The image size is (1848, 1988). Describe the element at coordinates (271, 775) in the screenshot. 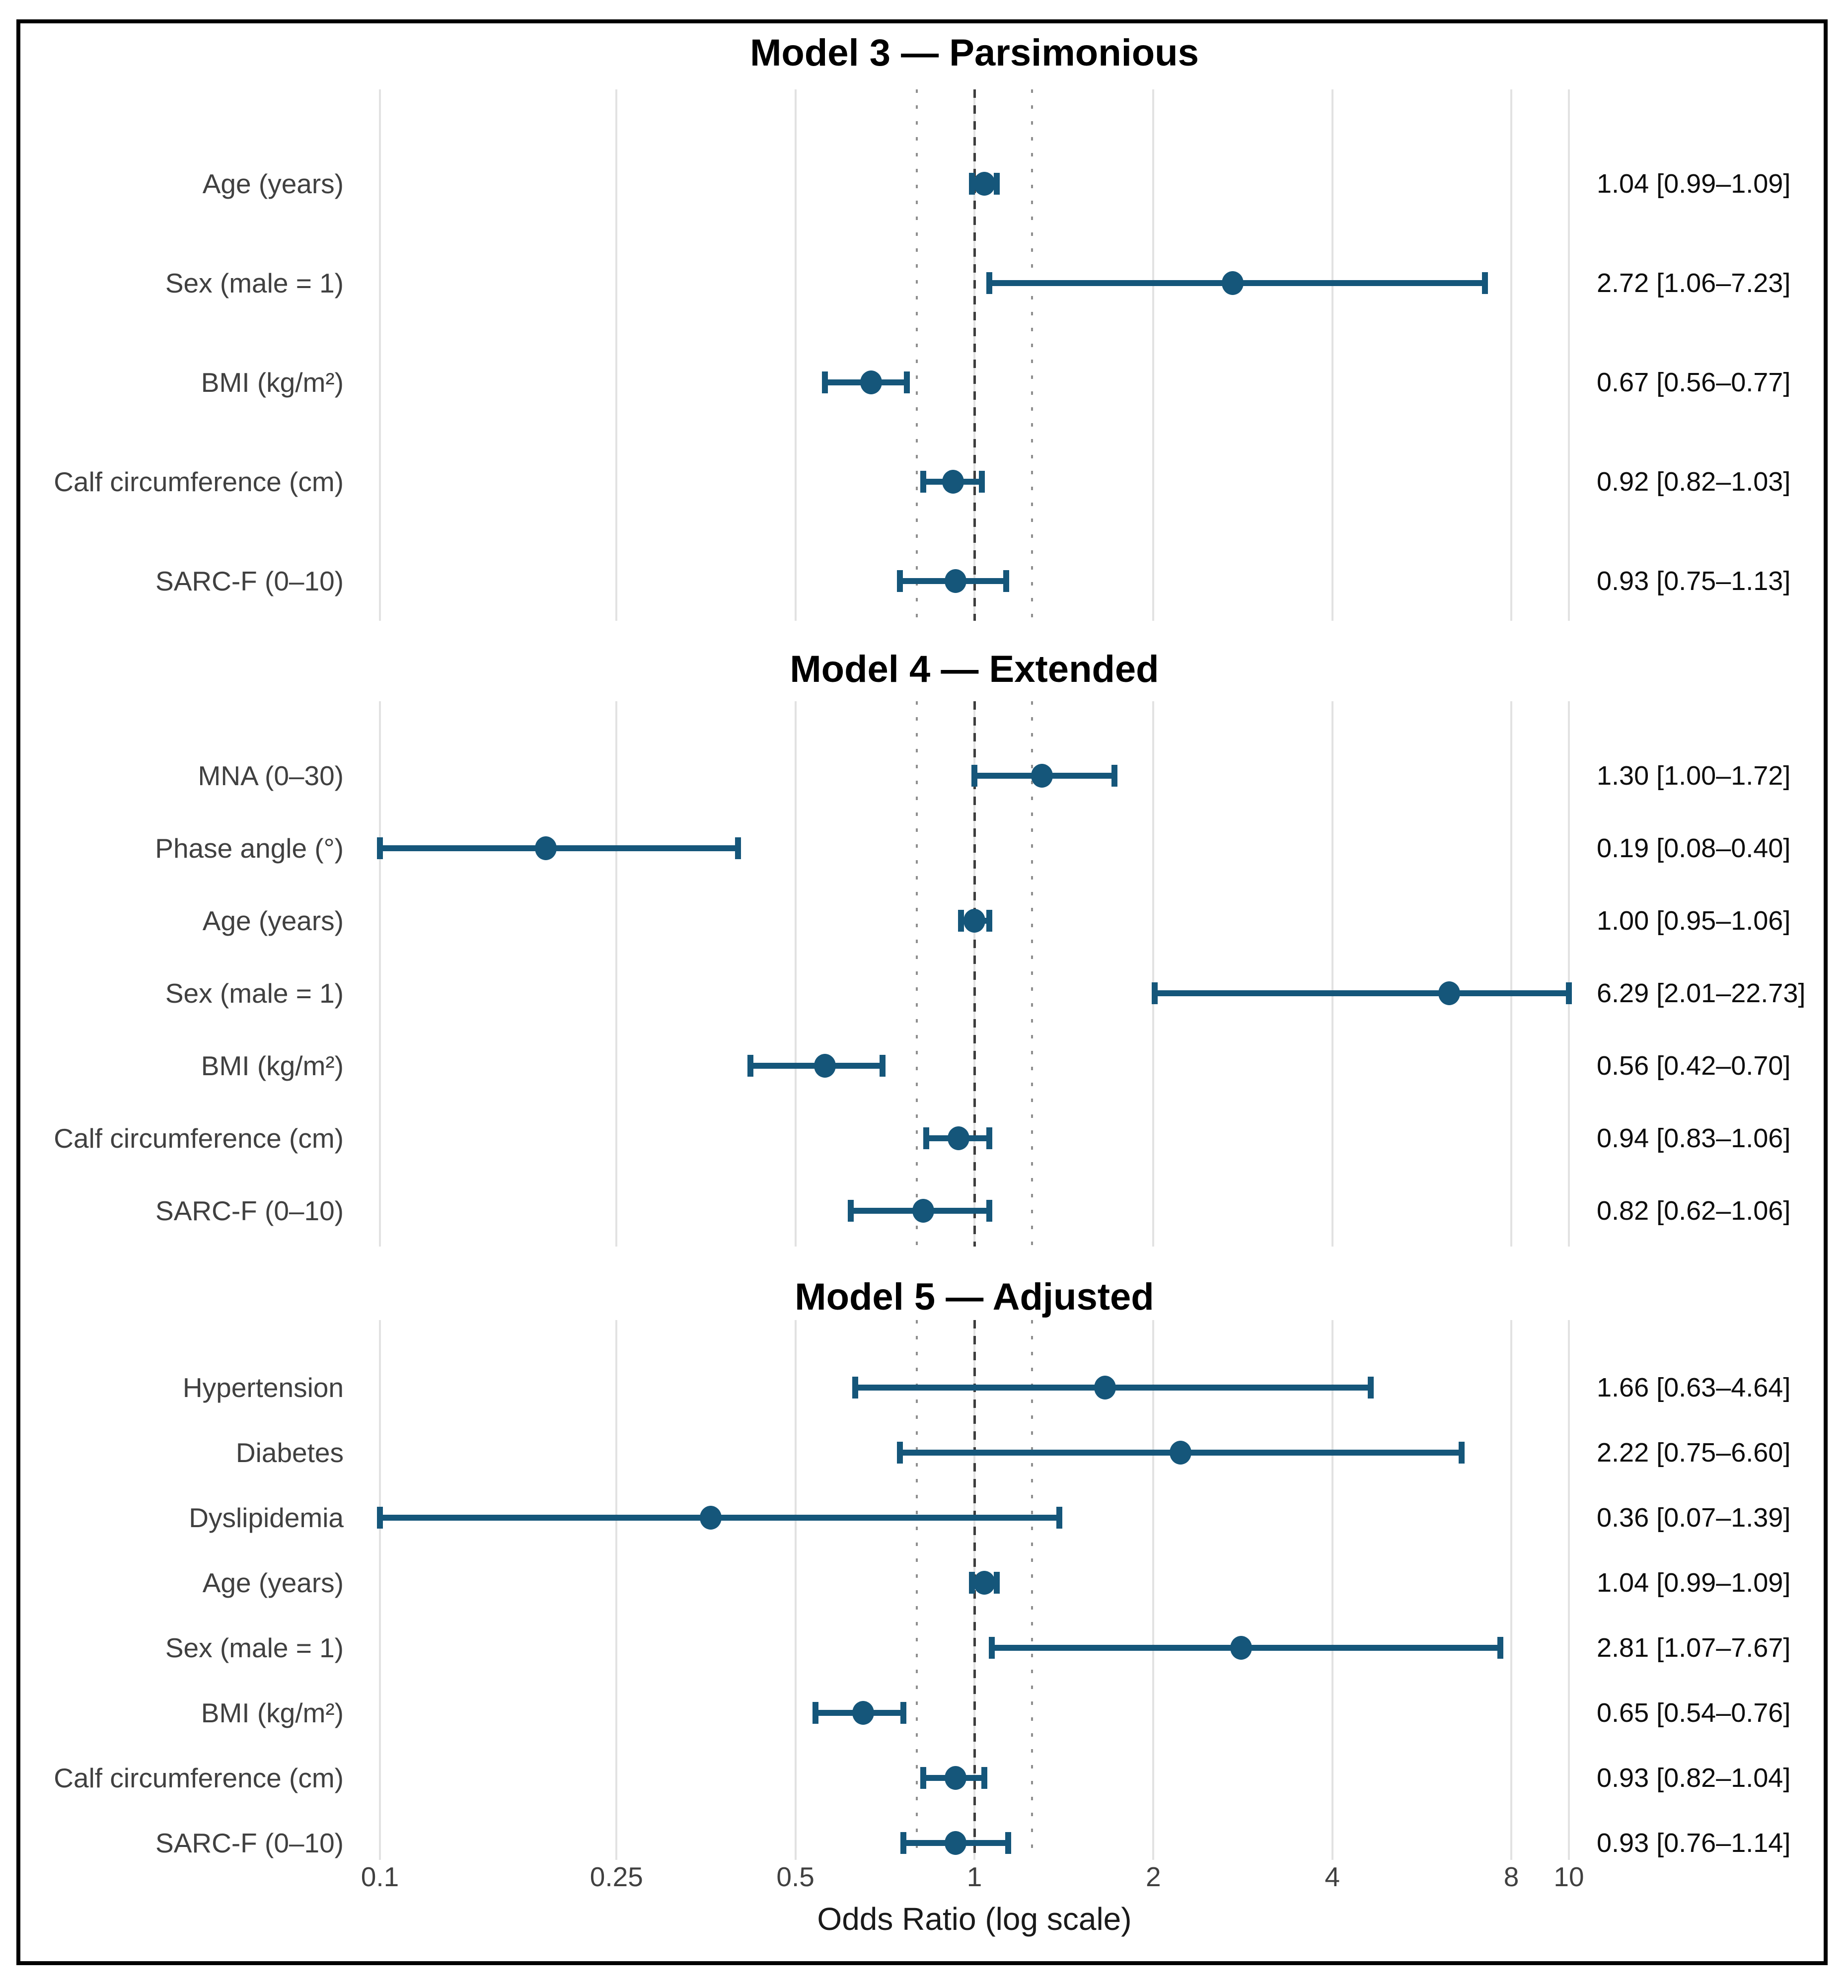

I see `row-label: MNA (0–30)` at that location.